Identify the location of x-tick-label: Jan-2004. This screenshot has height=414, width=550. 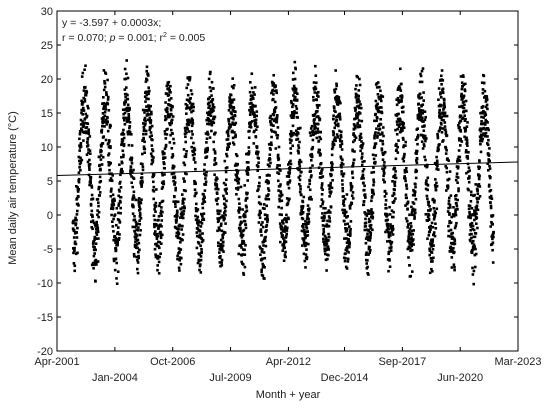
(115, 378).